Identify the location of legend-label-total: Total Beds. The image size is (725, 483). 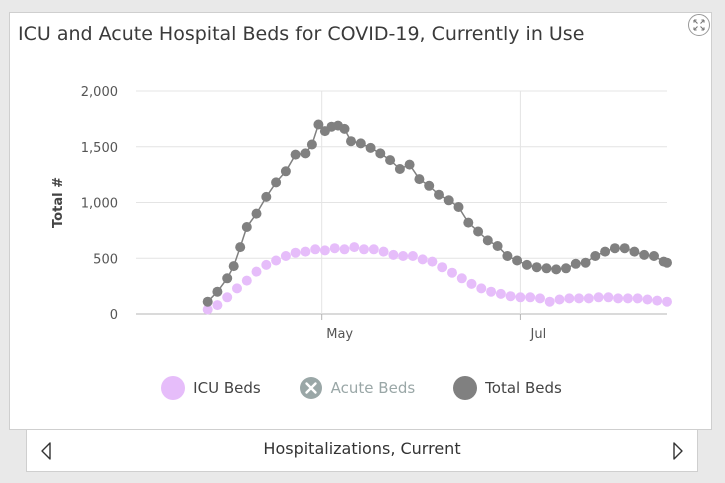
(523, 388).